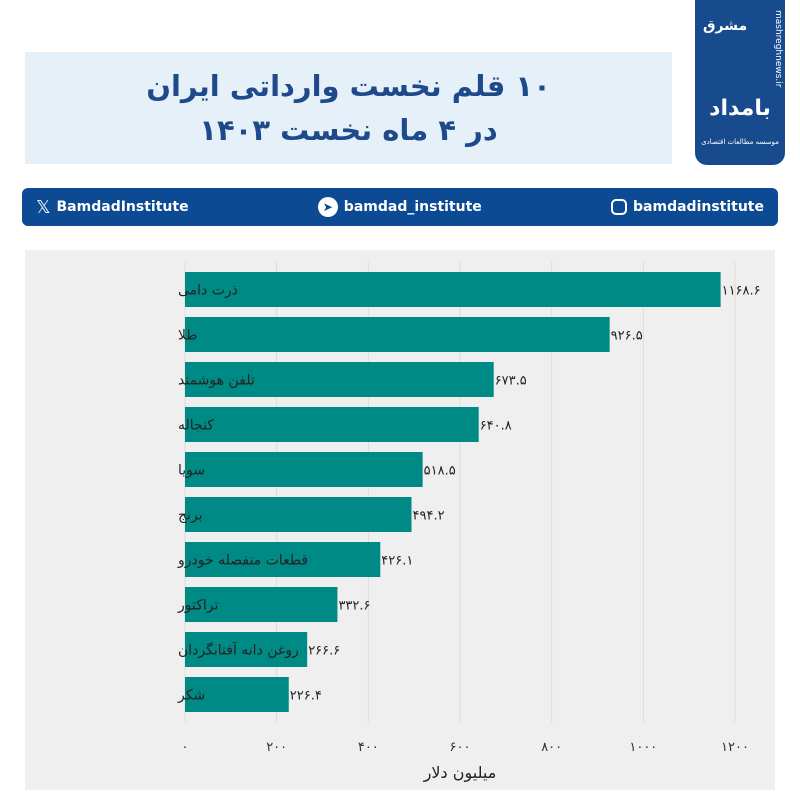  What do you see at coordinates (643, 747) in the screenshot?
I see `x-tick-label: ۱۰۰۰` at bounding box center [643, 747].